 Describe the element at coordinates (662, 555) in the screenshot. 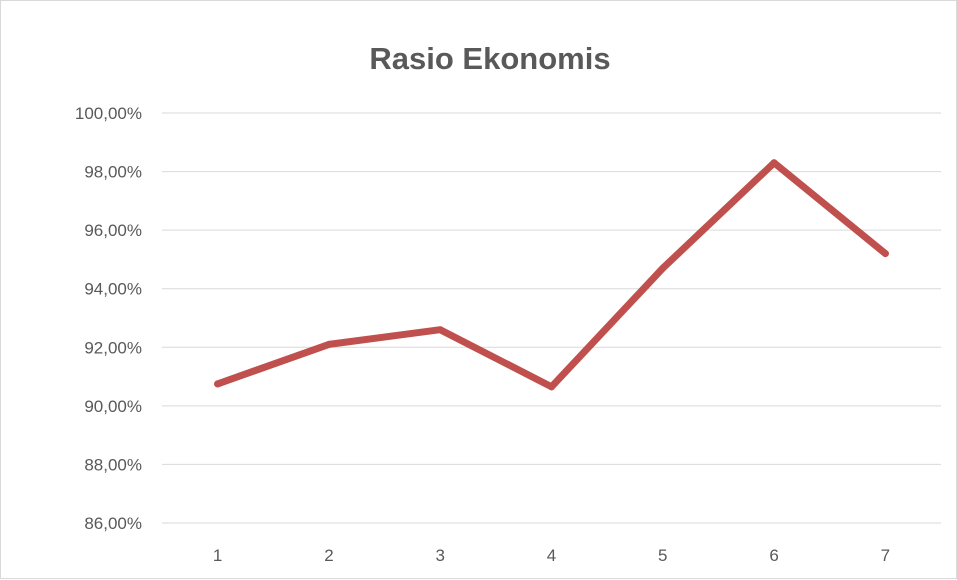

I see `x-tick-label: 5` at that location.